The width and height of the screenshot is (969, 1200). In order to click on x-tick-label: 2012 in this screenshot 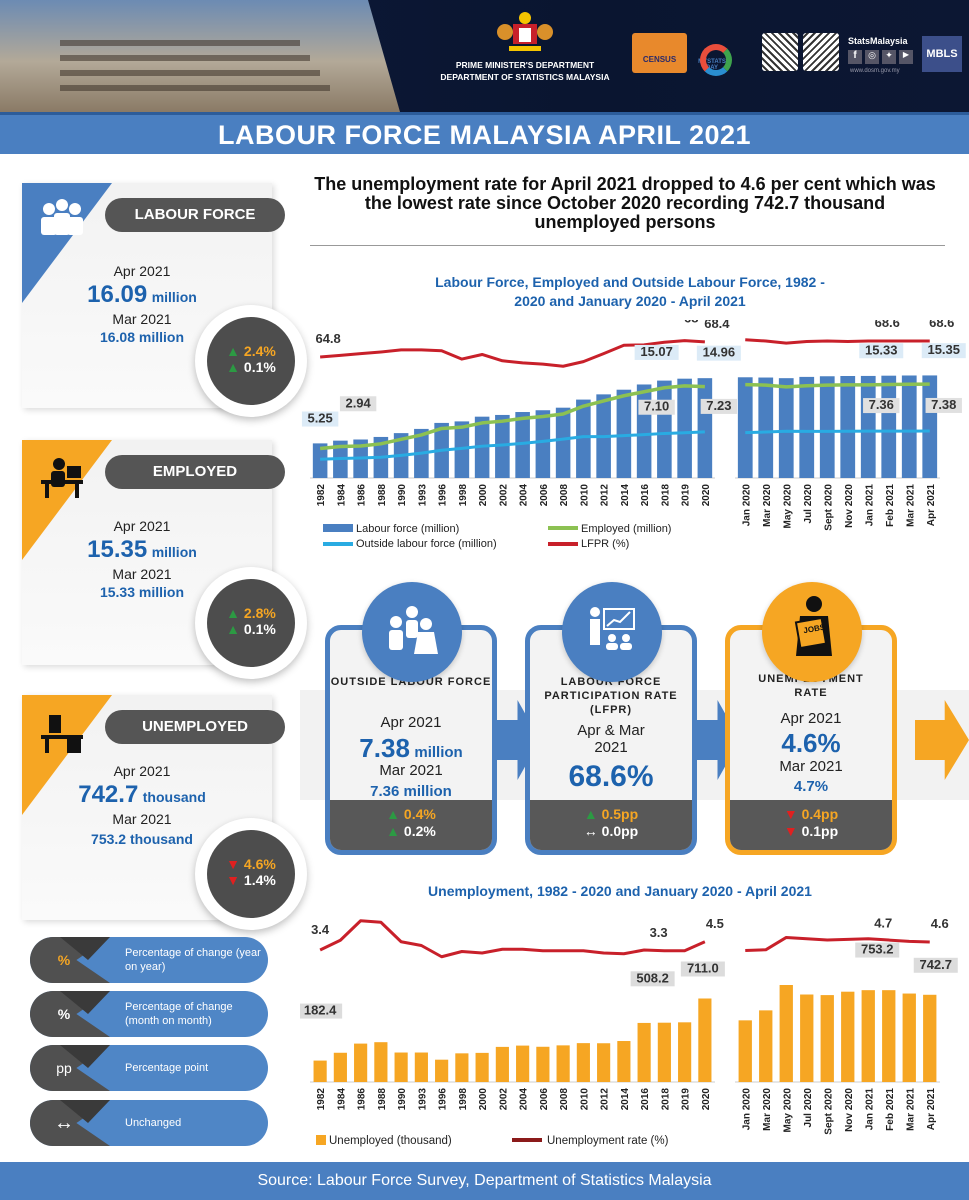, I will do `click(605, 495)`.